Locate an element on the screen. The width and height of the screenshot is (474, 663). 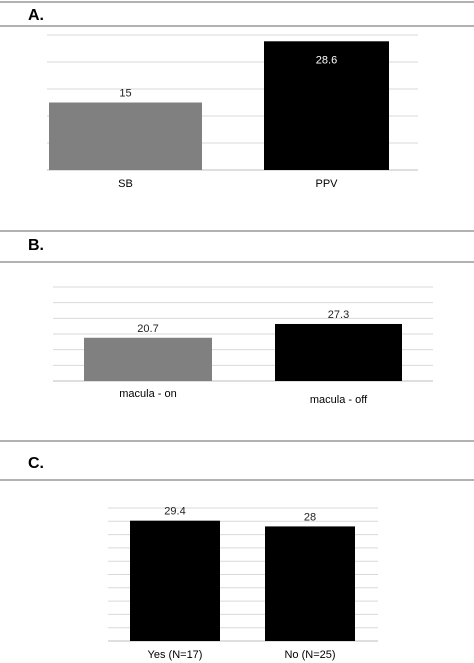
panel-c-value-label-2: 28 is located at coordinates (310, 517).